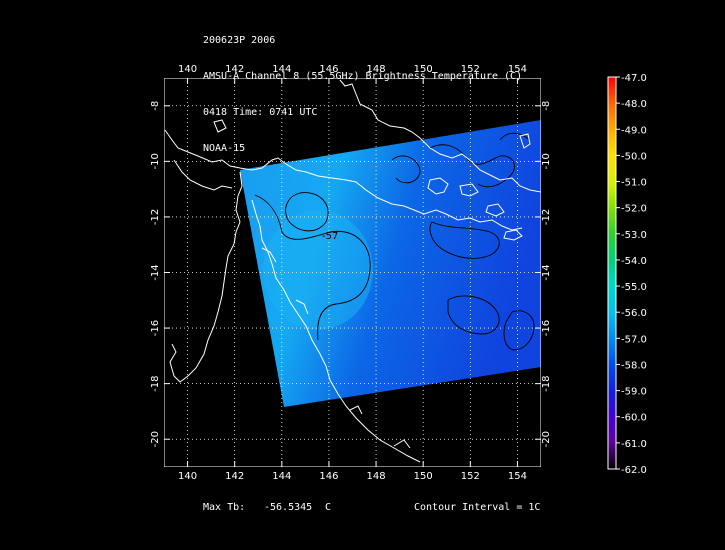 This screenshot has width=725, height=550. I want to click on lon-tick-top: 150, so click(423, 69).